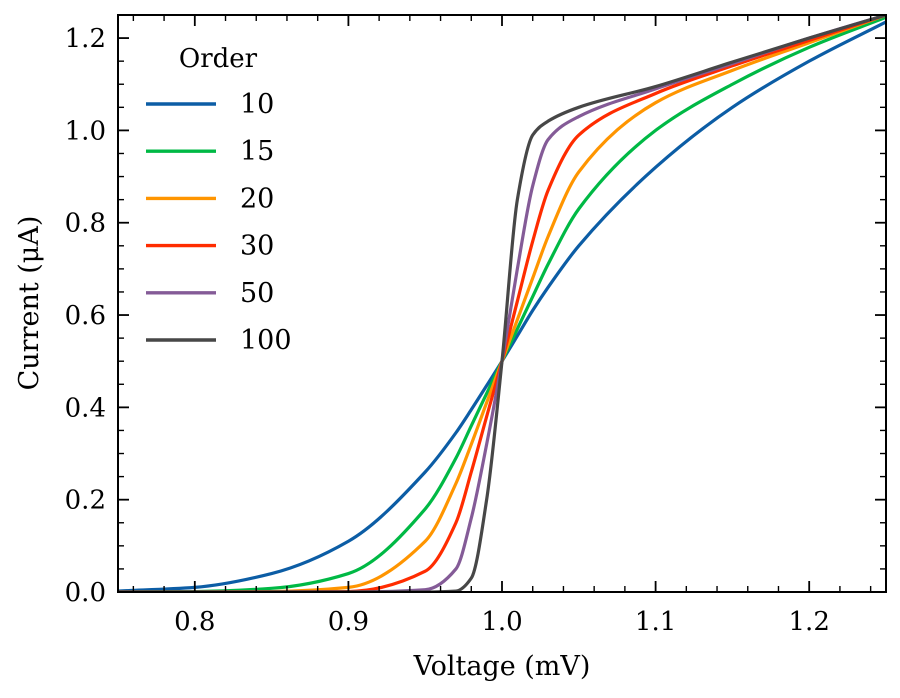  What do you see at coordinates (210, 198) in the screenshot?
I see `legend-item-20: 20` at bounding box center [210, 198].